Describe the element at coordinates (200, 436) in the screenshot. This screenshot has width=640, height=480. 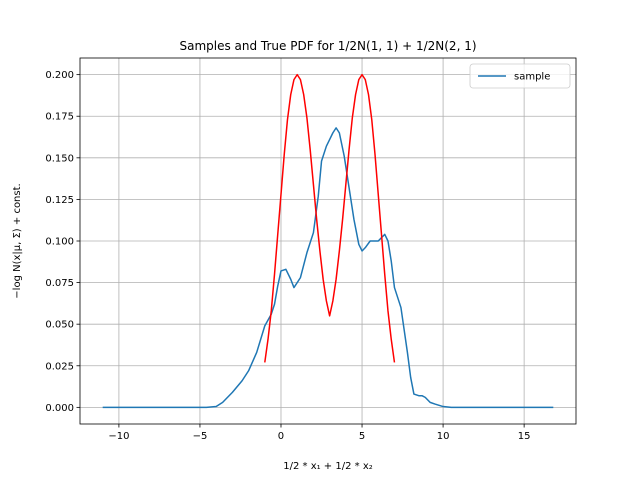
I see `x-tick-label: −5` at that location.